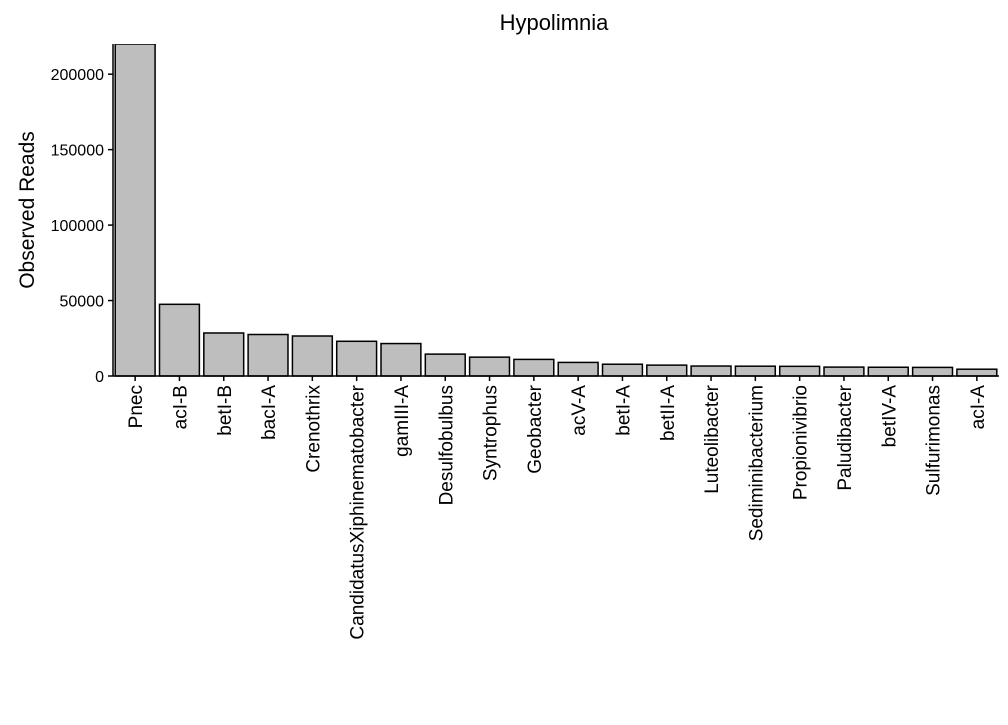  I want to click on bar-acI-A, so click(977, 372).